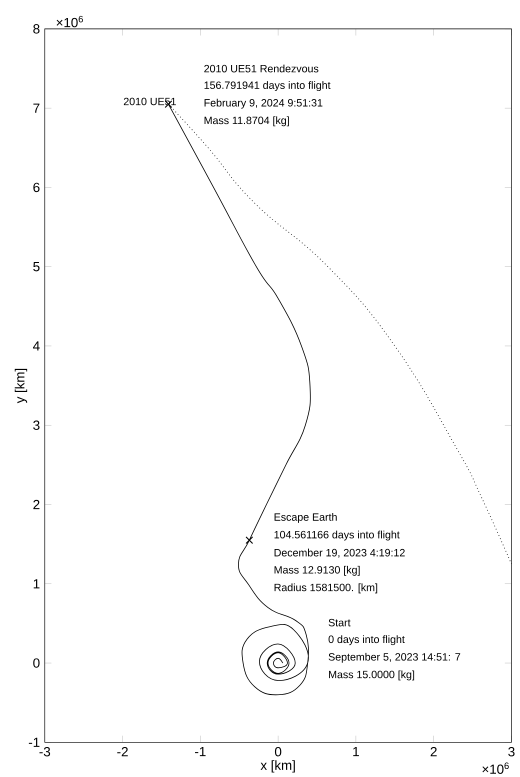 Image resolution: width=520 pixels, height=777 pixels. What do you see at coordinates (394, 657) in the screenshot?
I see `annotation: September 5, 2023 14:51: 7` at bounding box center [394, 657].